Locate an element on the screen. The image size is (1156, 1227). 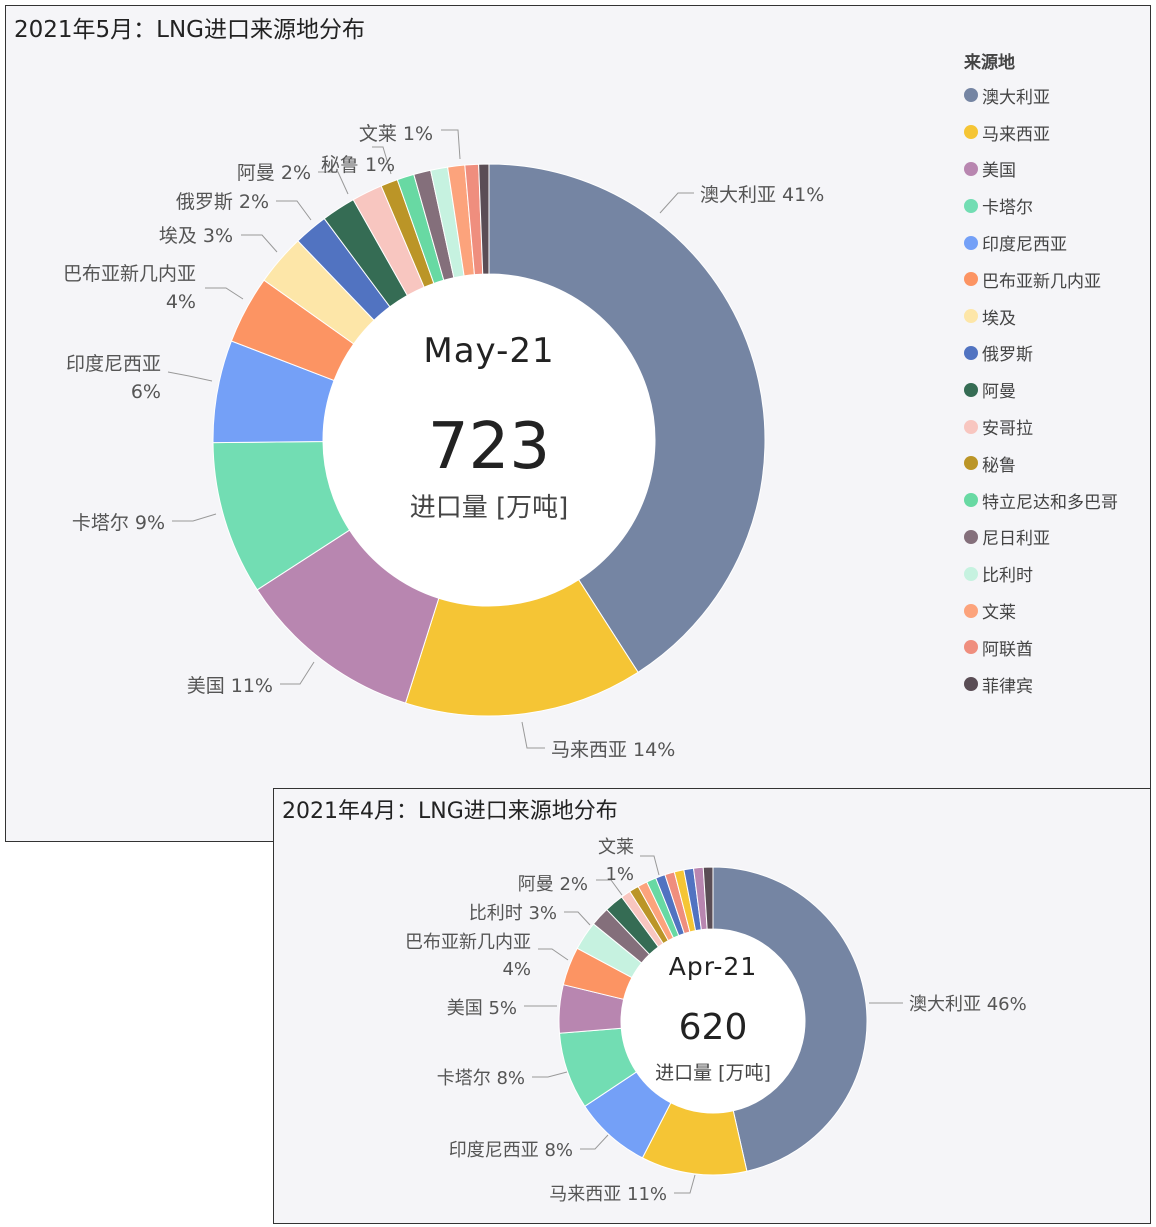
legend-label: 卡塔尔 is located at coordinates (1007, 208).